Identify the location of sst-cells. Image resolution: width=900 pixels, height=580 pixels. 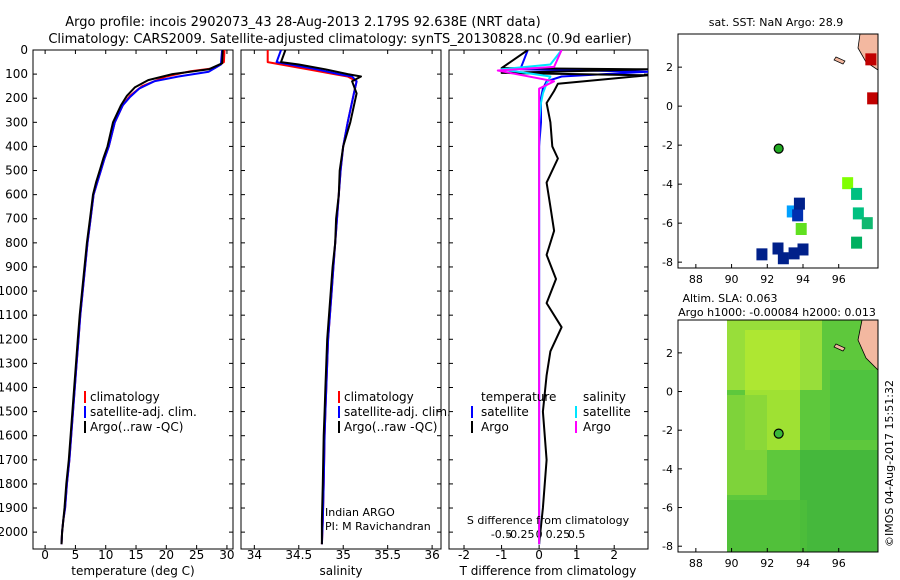
(817, 159).